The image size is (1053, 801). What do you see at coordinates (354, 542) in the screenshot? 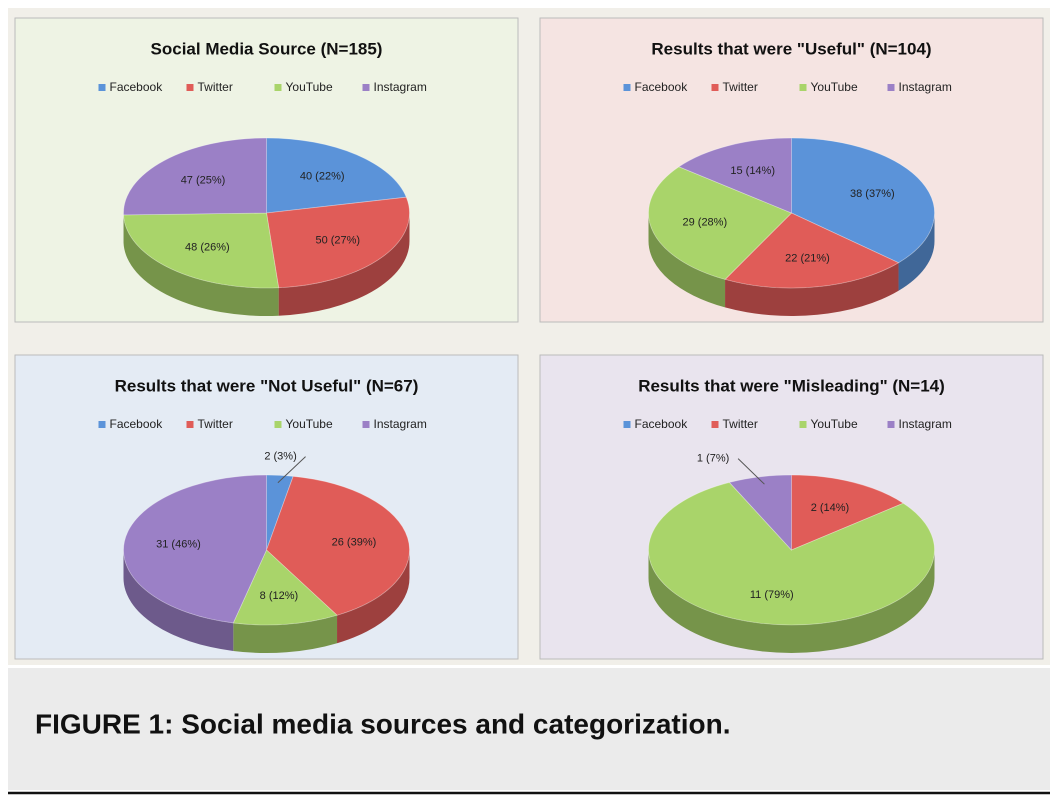
I see `data-label: 26 (39%)` at bounding box center [354, 542].